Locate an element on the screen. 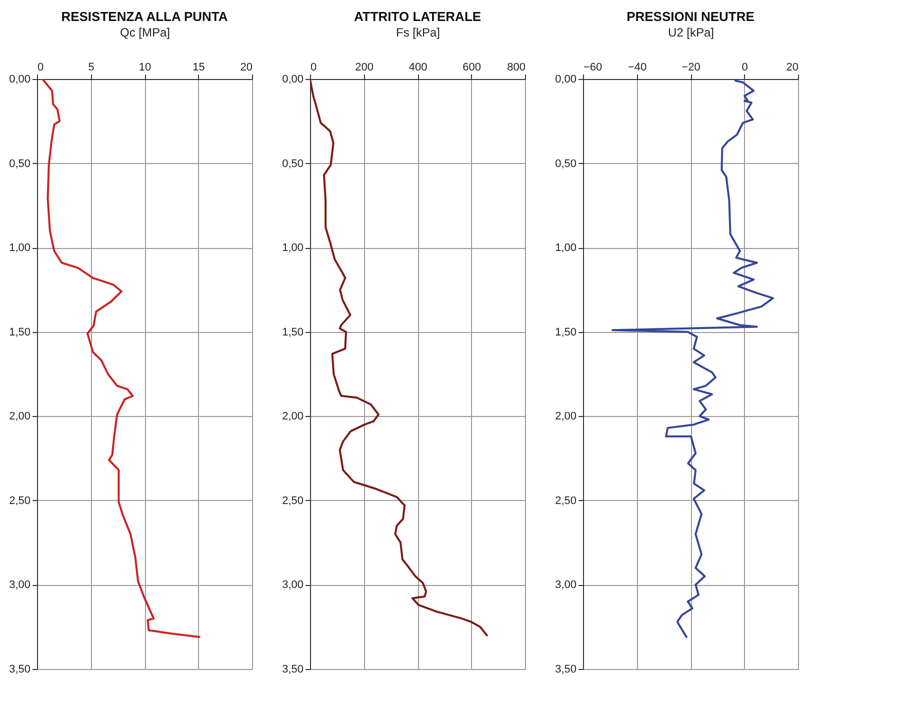 The image size is (902, 720). x-axis-title: U2 [kPa] is located at coordinates (691, 33).